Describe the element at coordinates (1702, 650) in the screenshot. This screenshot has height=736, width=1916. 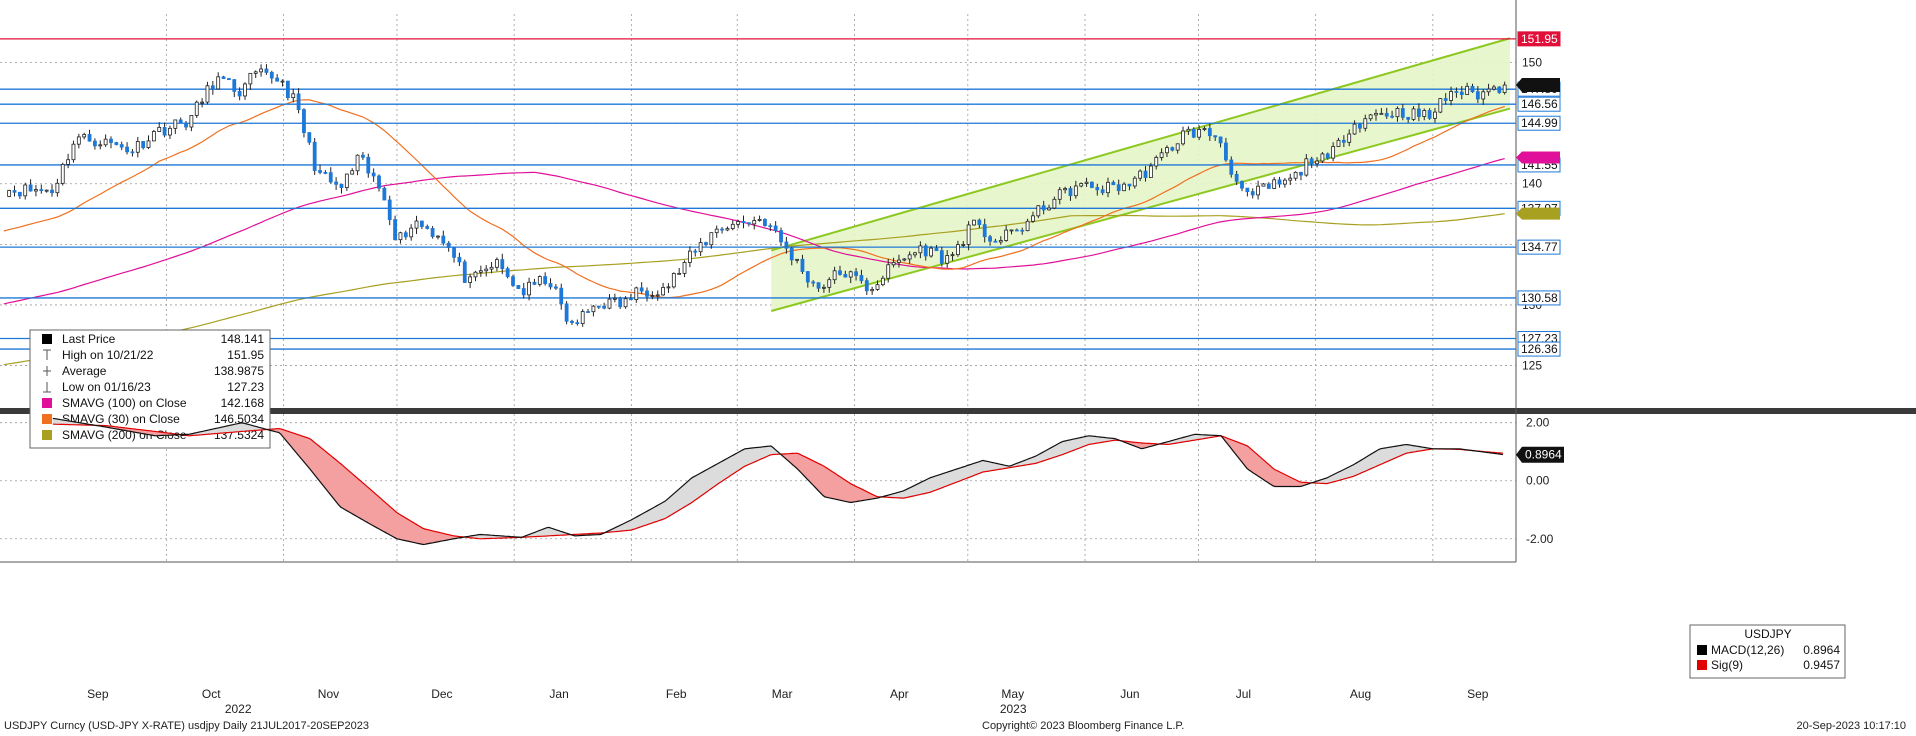
I see `macd-legend-swatch` at that location.